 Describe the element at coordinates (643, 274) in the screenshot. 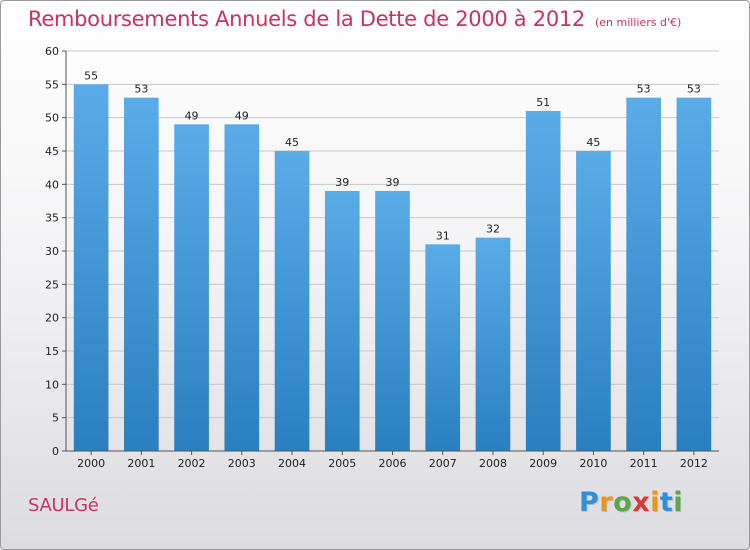

I see `bar-2011` at that location.